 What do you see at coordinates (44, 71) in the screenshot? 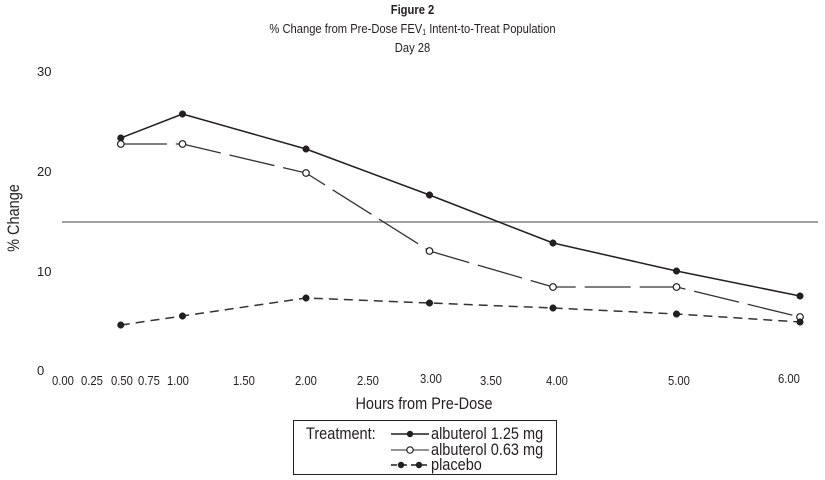
I see `y-tick-label: 30` at bounding box center [44, 71].